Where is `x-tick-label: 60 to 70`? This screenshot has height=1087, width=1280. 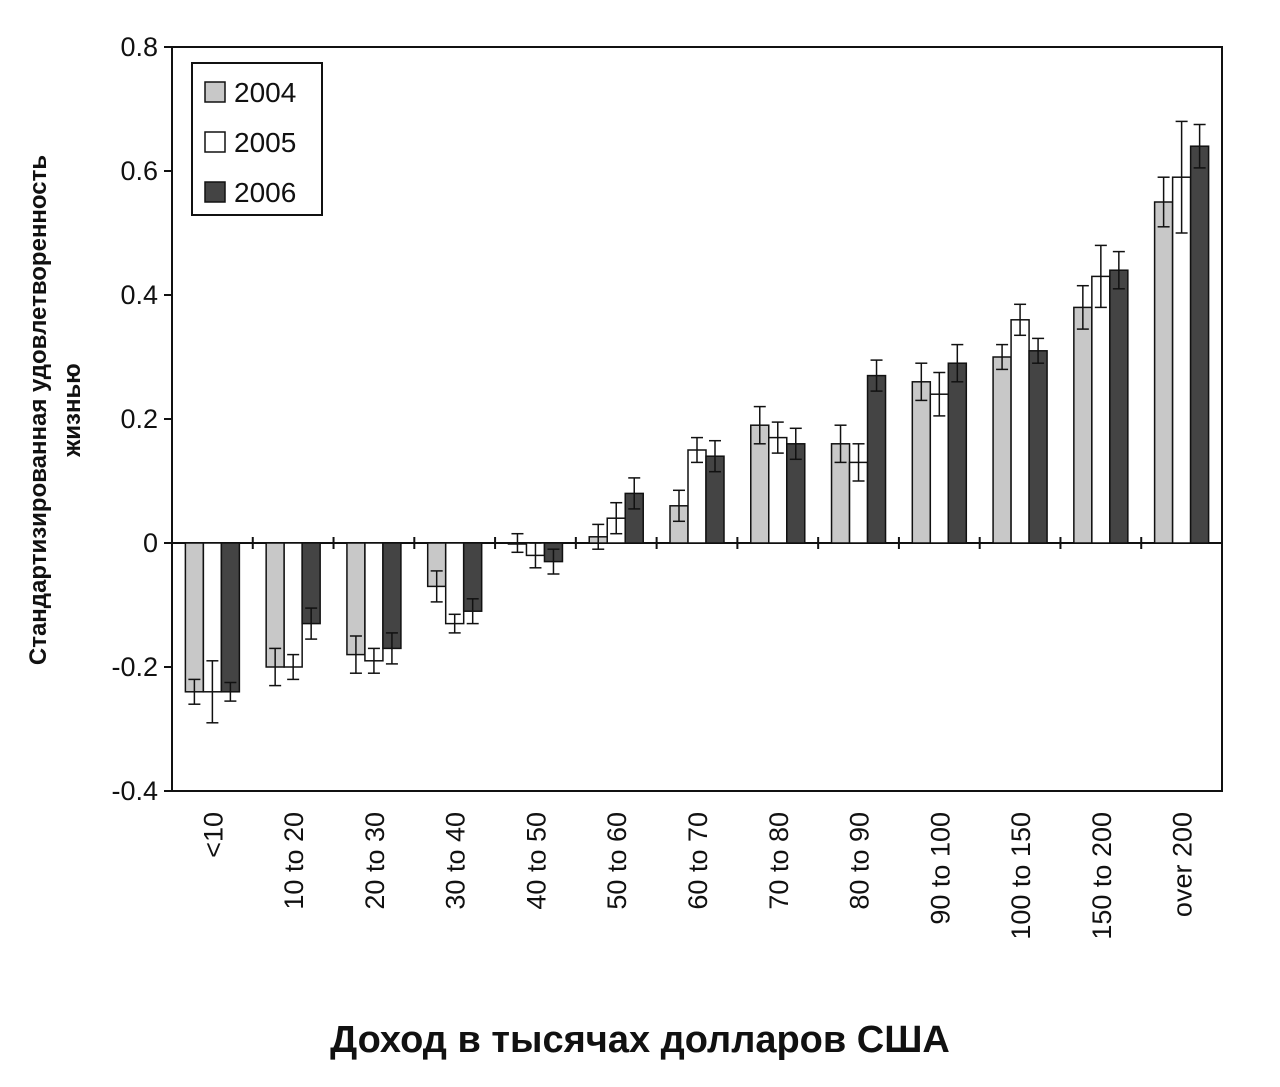 x-tick-label: 60 to 70 is located at coordinates (698, 861).